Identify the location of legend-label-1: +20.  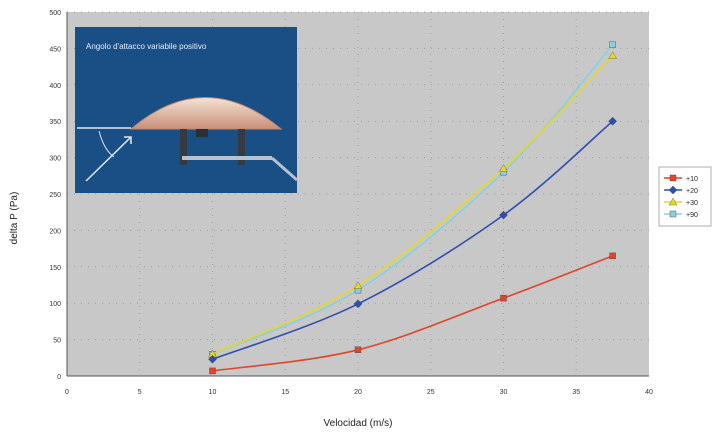
(692, 191).